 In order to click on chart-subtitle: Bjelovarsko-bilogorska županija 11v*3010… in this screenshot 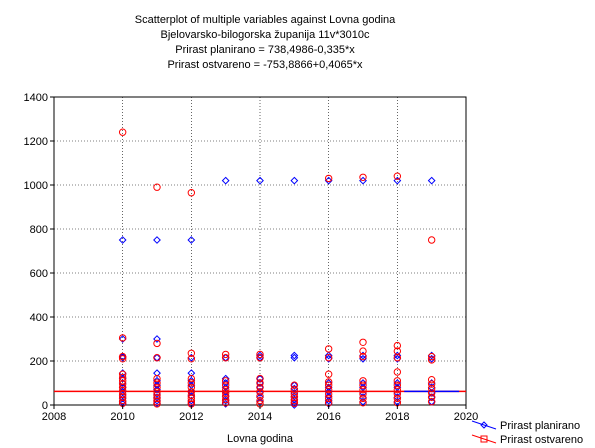, I will do `click(265, 35)`.